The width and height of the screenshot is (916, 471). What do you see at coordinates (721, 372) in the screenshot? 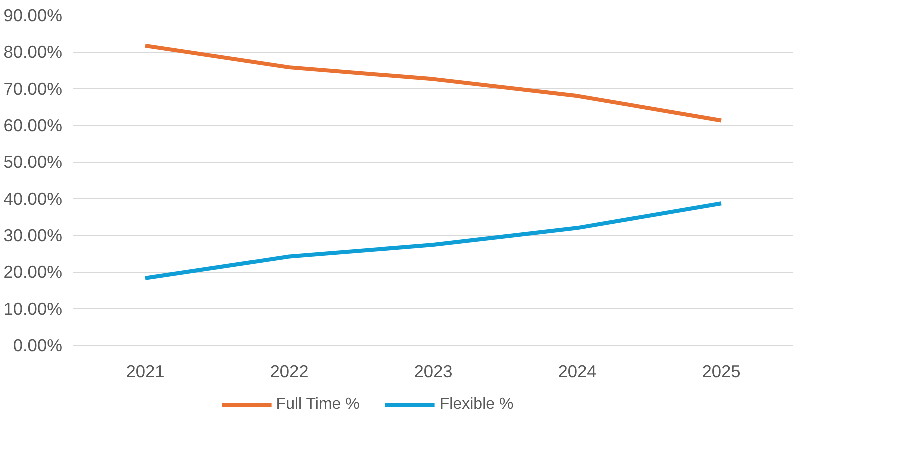
I see `x-tick-label: 2025` at bounding box center [721, 372].